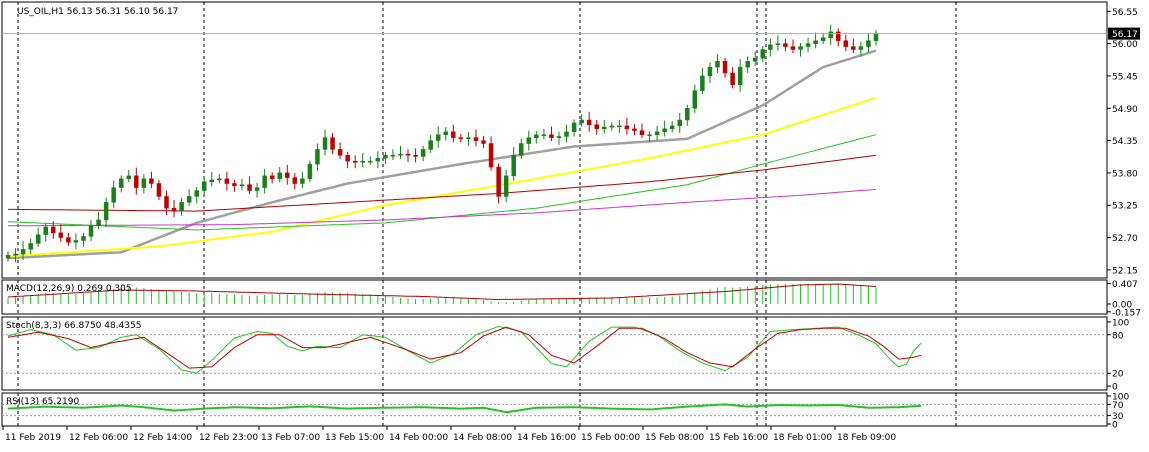 The image size is (1149, 452). What do you see at coordinates (33, 438) in the screenshot?
I see `time-tick-label-0: 11 Feb 2019` at bounding box center [33, 438].